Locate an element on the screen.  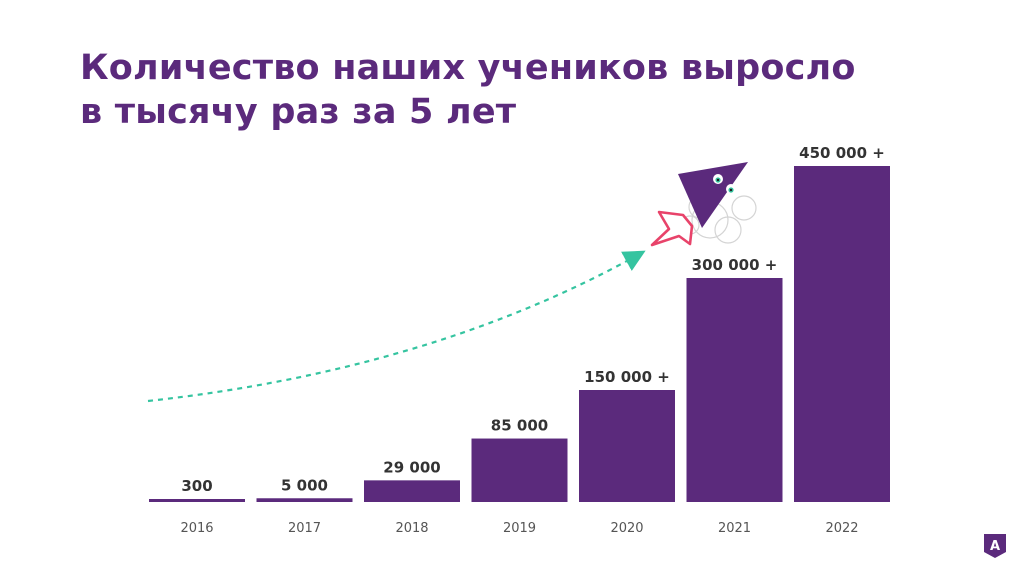
title-line-2: в тысячу раз за 5 лет is located at coordinates (298, 112).